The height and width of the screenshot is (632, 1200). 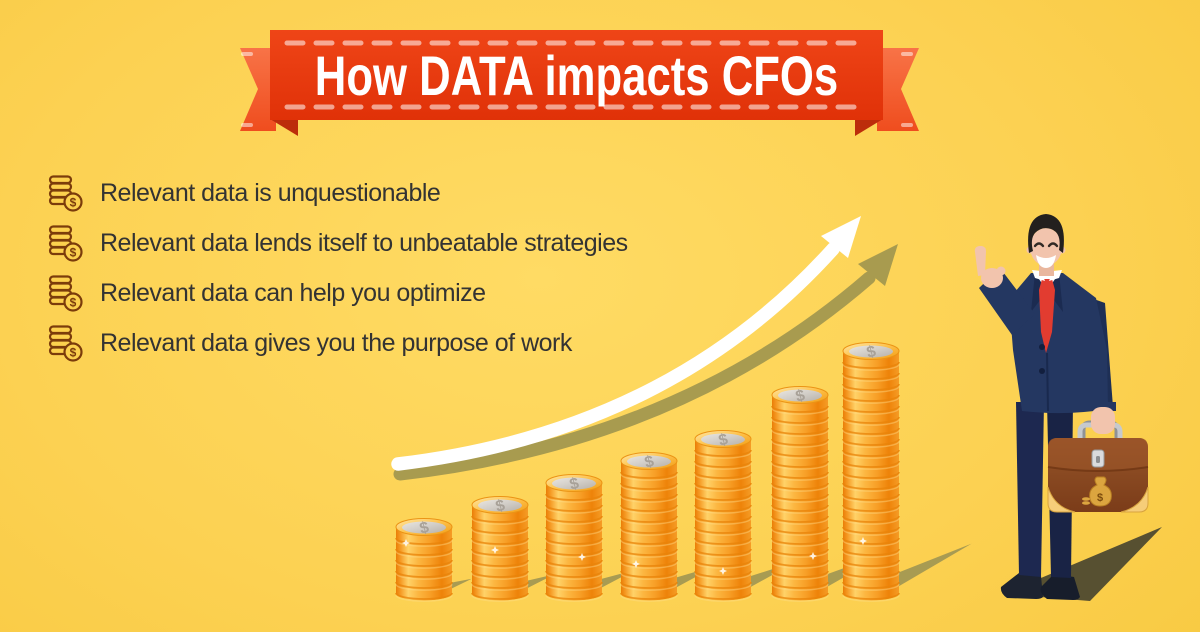 I want to click on jacket-seam, so click(x=1047, y=382).